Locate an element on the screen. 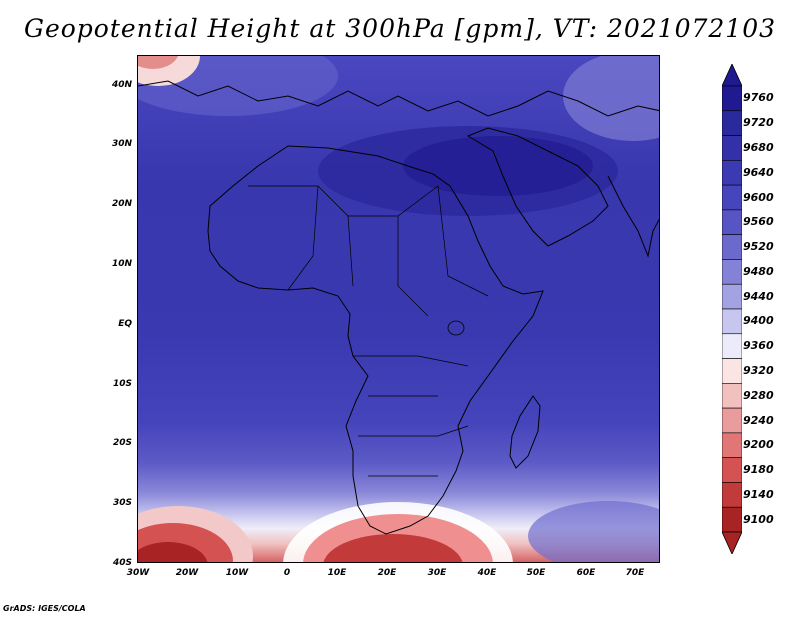  colorbar-level-label: 9560 is located at coordinates (758, 222).